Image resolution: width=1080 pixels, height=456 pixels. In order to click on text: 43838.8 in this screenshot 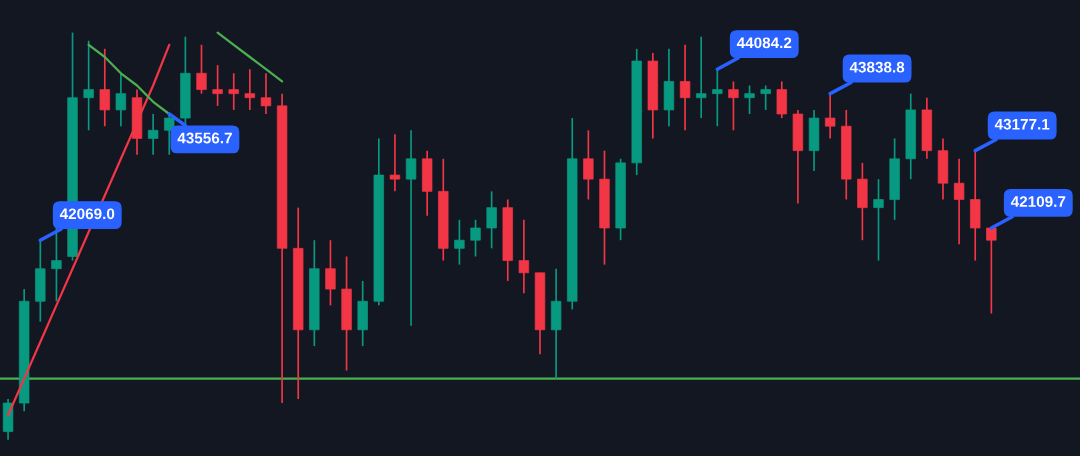, I will do `click(877, 67)`.